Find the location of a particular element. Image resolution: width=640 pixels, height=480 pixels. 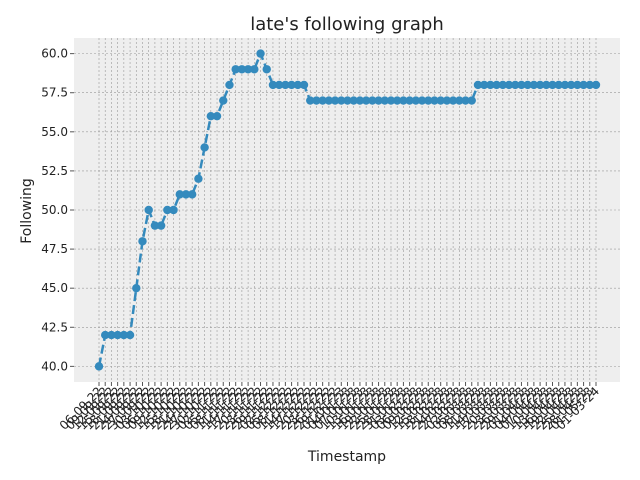

y-axis-ticks: 40.0 42.5 45.0 47.5 50.0 52.5 55.0 57.5 60.0 is located at coordinates (57, 210).